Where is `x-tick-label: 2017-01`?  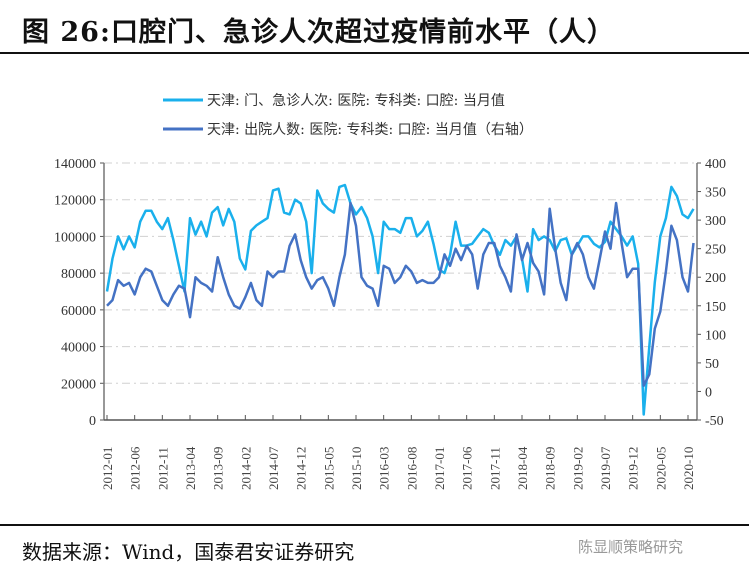 x-tick-label: 2017-01 is located at coordinates (439, 468).